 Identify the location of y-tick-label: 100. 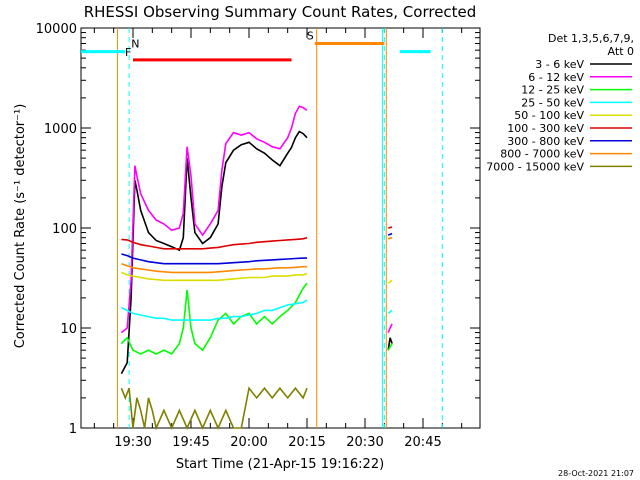
(64, 229).